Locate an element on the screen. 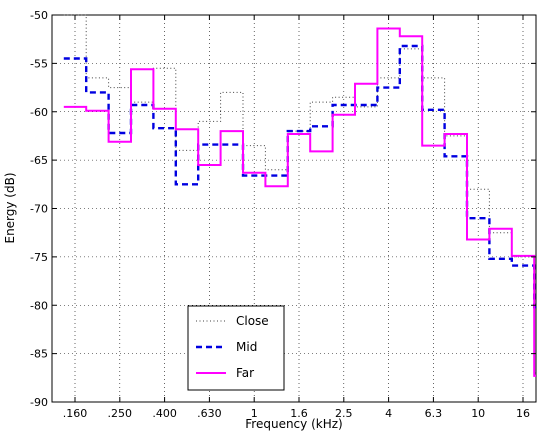  legend: Close Mid Far is located at coordinates (236, 348).